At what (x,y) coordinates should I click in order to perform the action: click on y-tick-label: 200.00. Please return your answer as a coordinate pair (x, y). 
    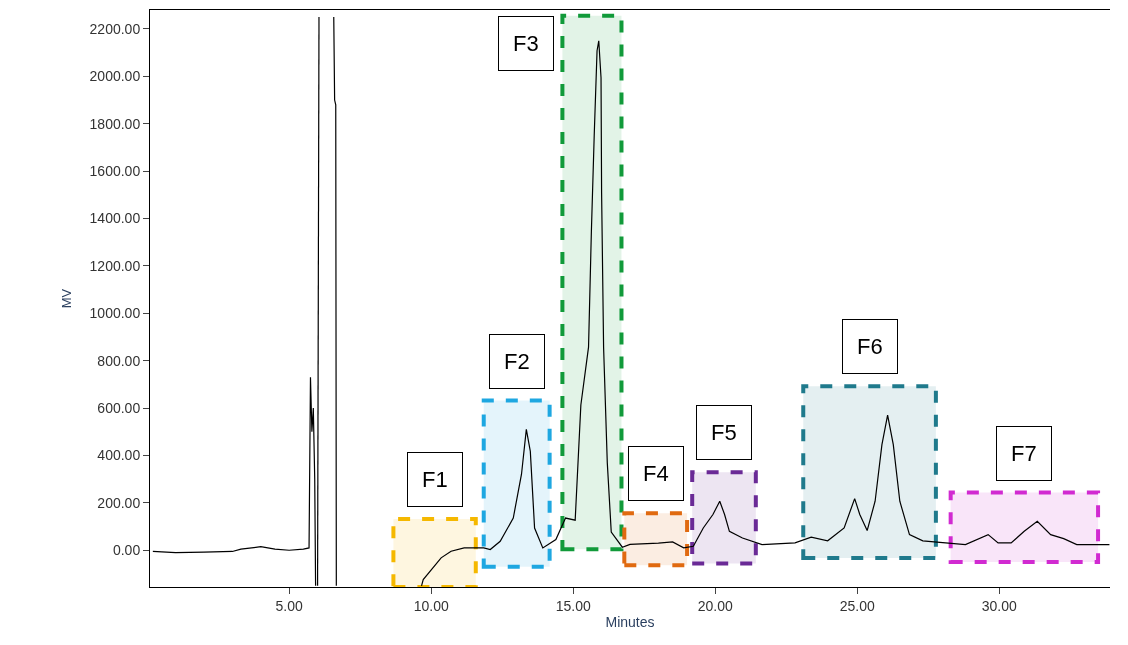
    Looking at the image, I should click on (119, 502).